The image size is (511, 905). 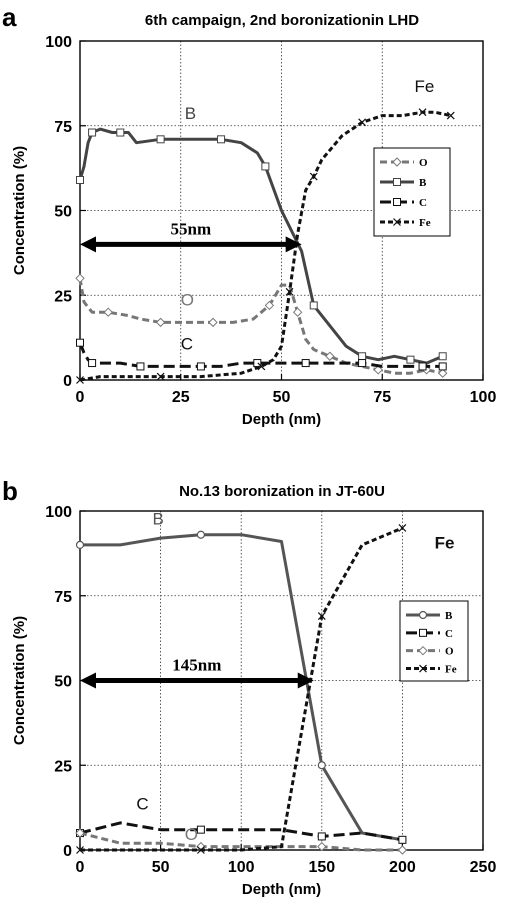 I want to click on series-C: C, so click(x=261, y=352).